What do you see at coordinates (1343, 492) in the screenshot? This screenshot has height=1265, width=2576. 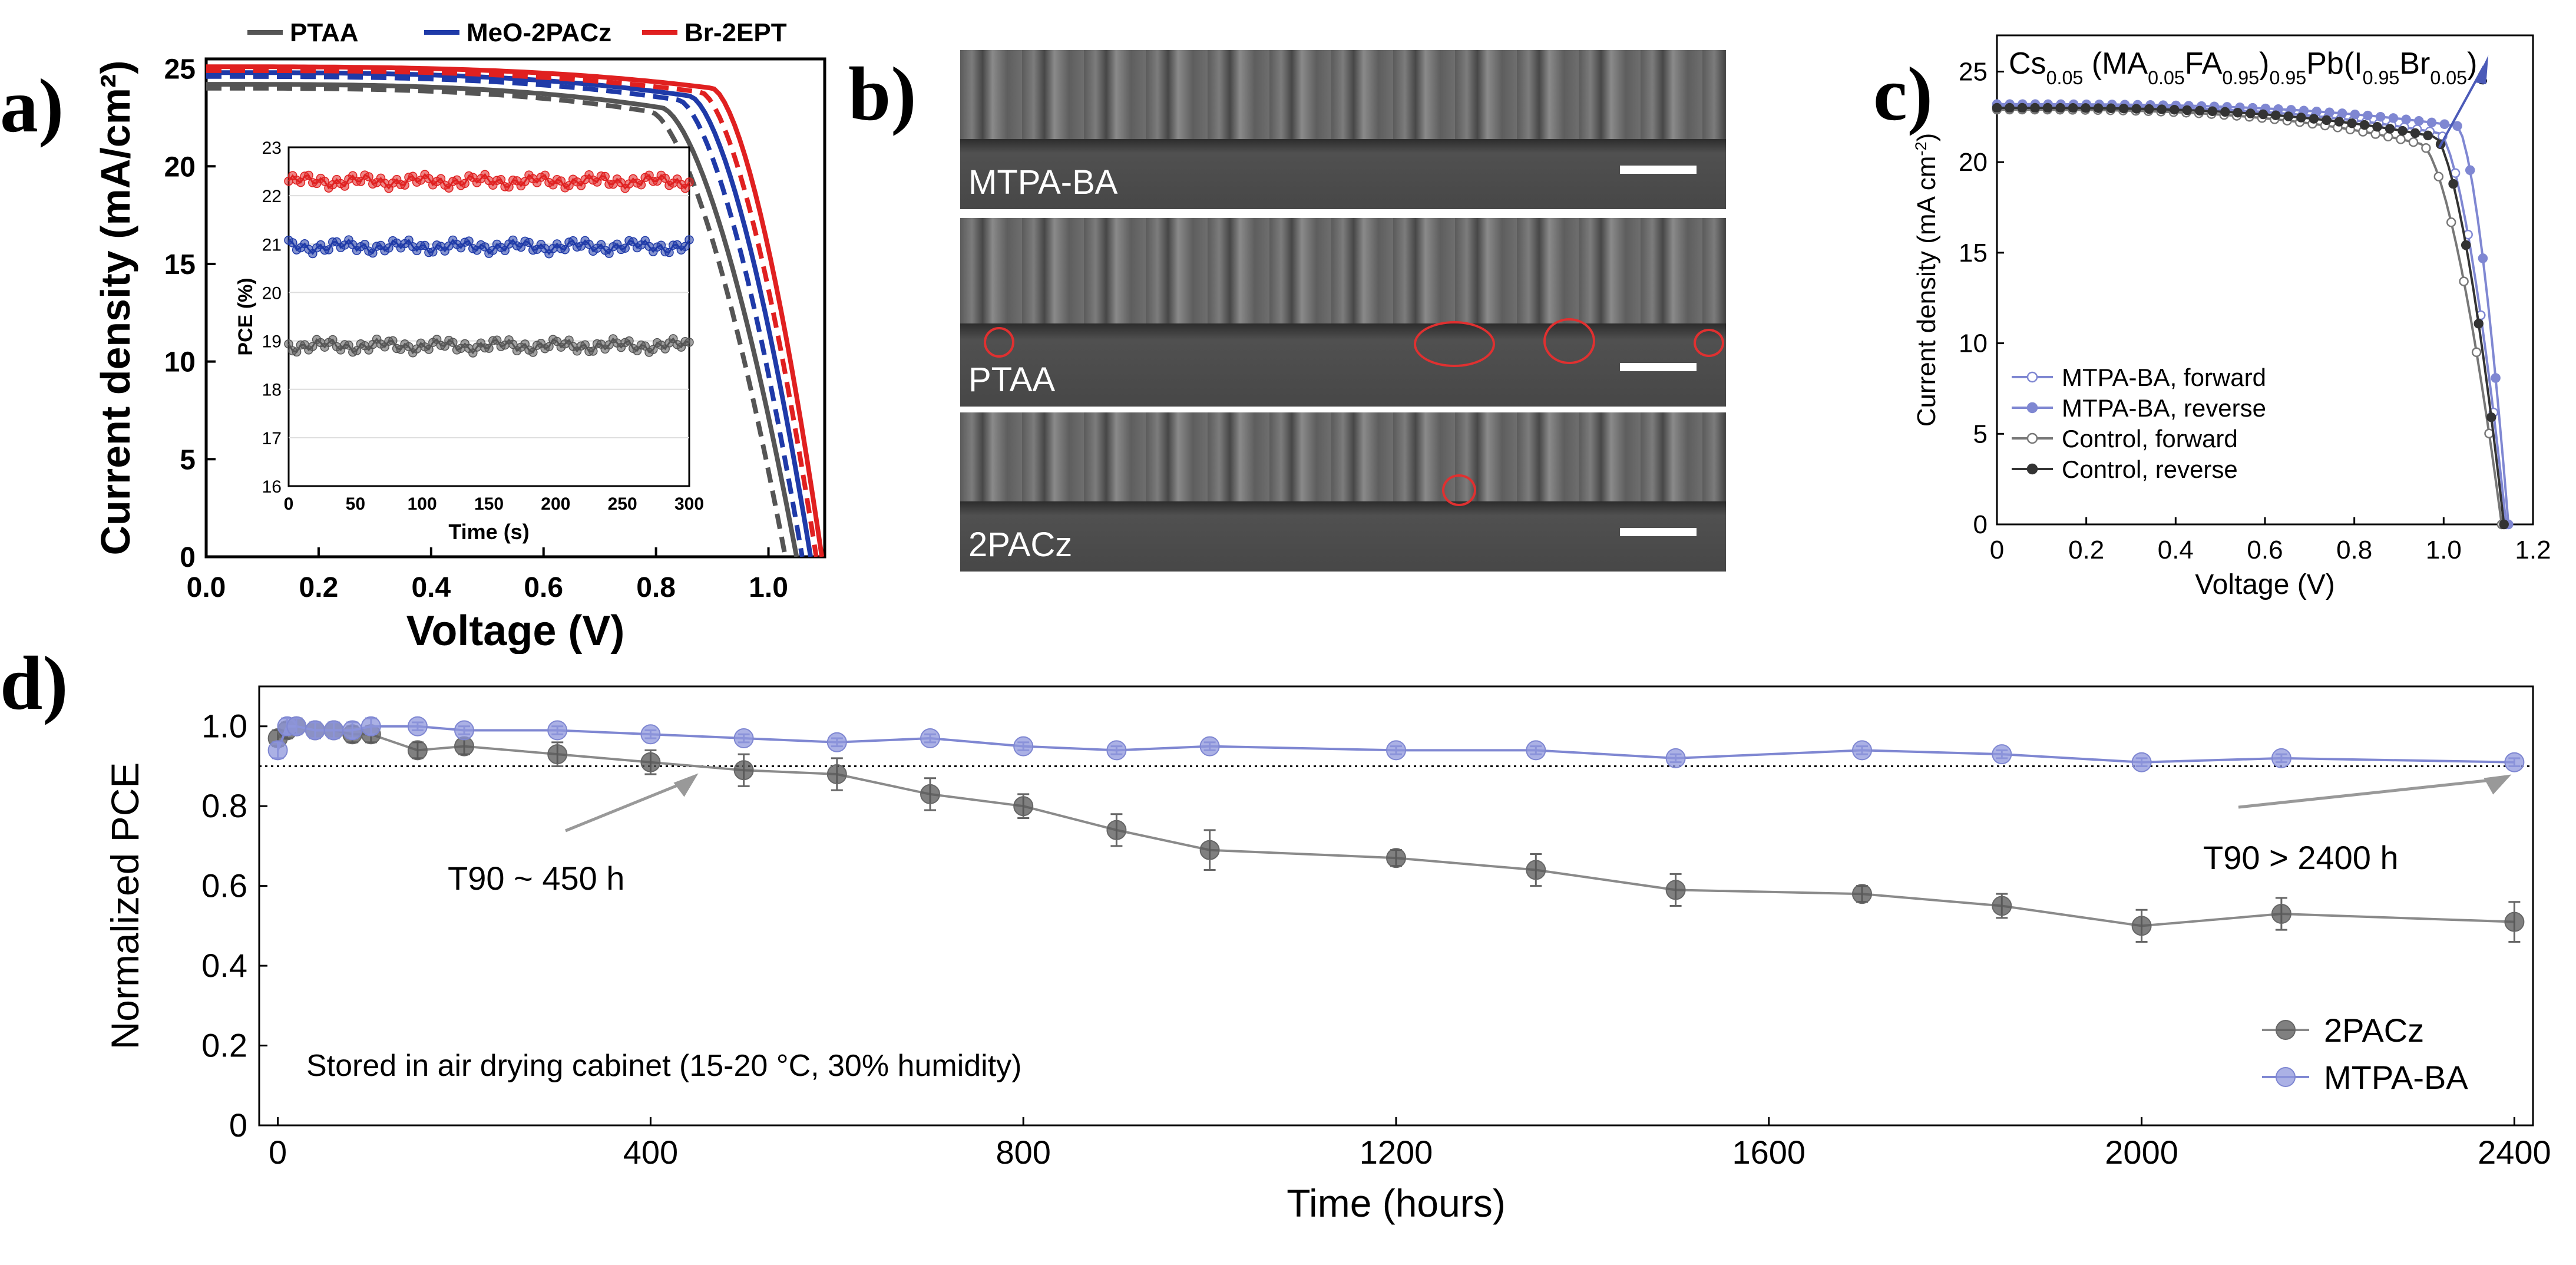 I see `sem-image-2pacz: 2PACz` at bounding box center [1343, 492].